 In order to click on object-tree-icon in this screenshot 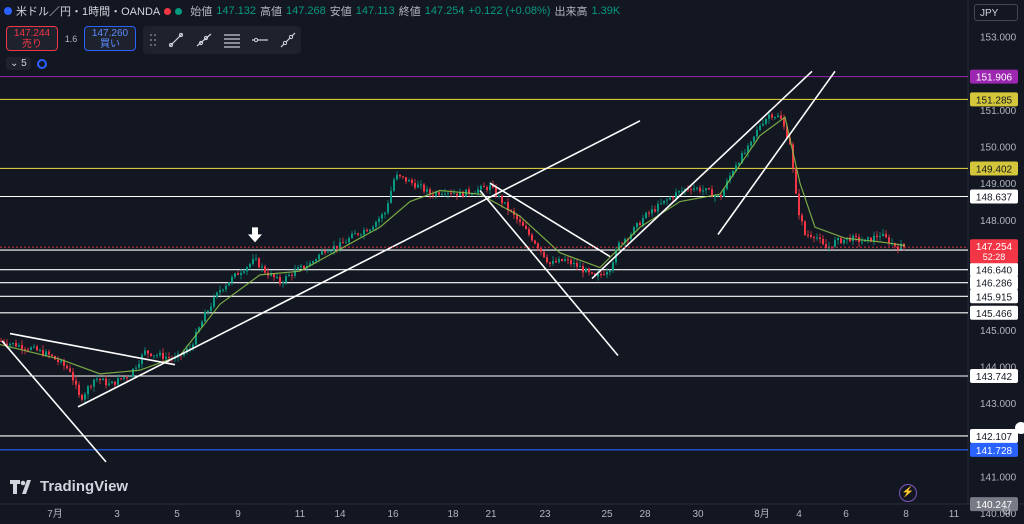, I will do `click(41, 63)`.